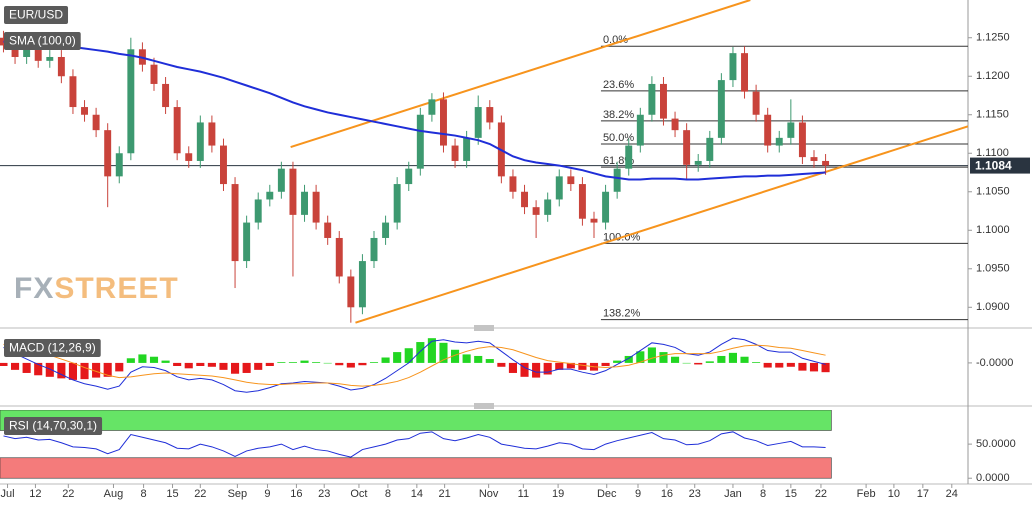  Describe the element at coordinates (34, 288) in the screenshot. I see `watermark-part: FX` at that location.